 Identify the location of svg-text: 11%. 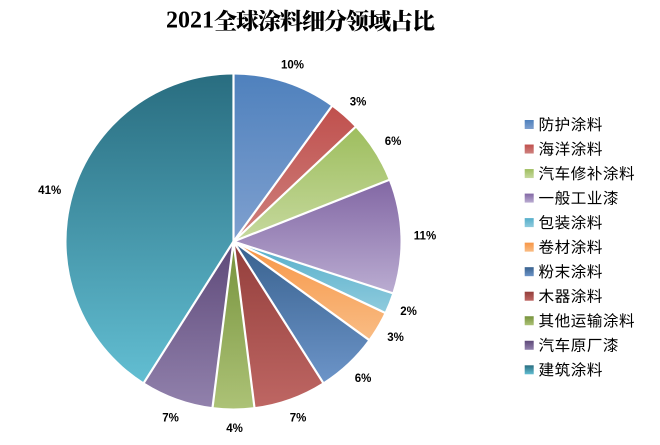
(425, 237).